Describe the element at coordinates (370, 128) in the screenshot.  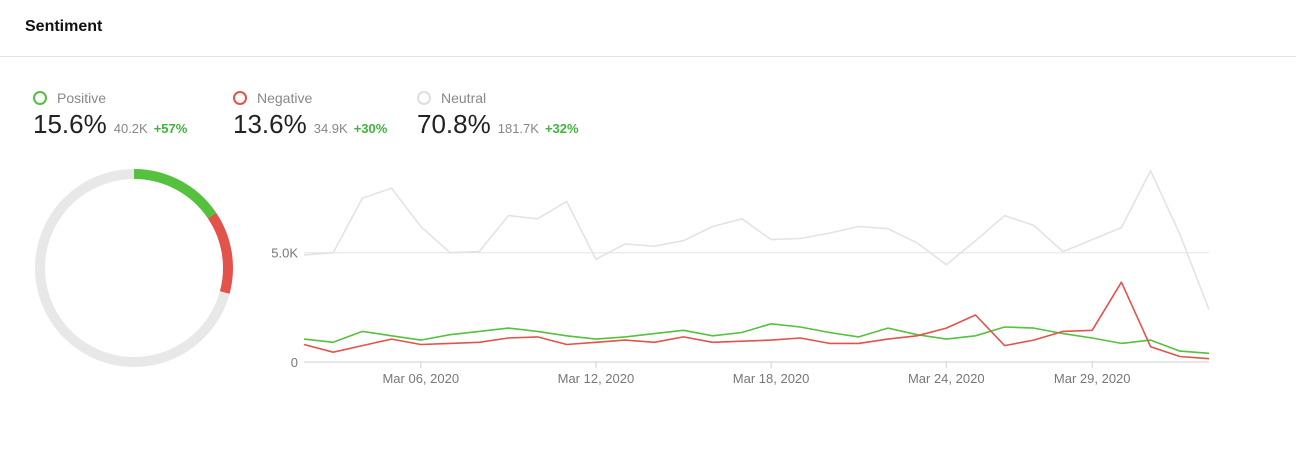
I see `legend-negative-change: +30%` at that location.